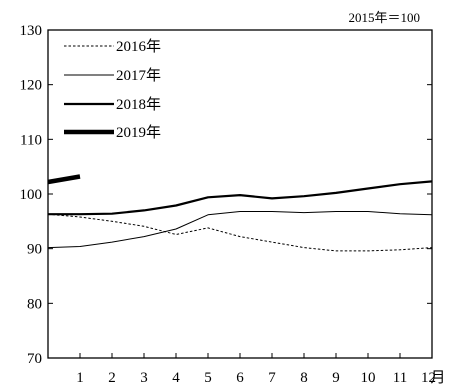  Describe the element at coordinates (208, 378) in the screenshot. I see `x-tick-label: 5` at that location.